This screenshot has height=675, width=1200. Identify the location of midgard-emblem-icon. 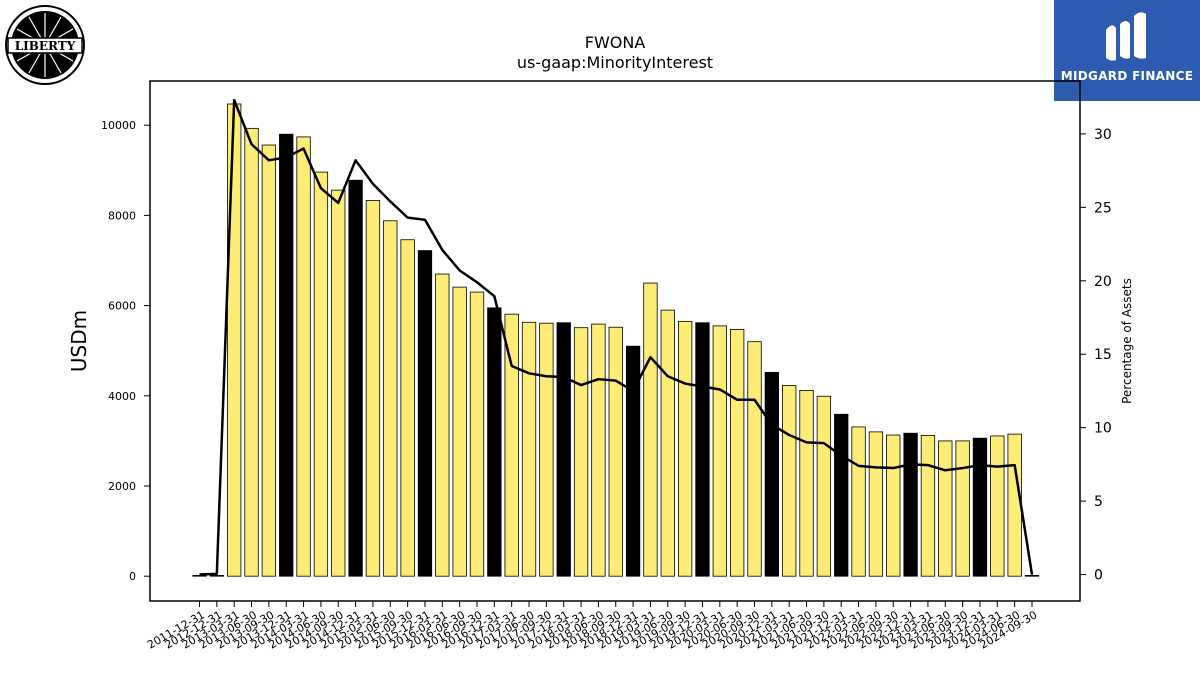
(1126, 36).